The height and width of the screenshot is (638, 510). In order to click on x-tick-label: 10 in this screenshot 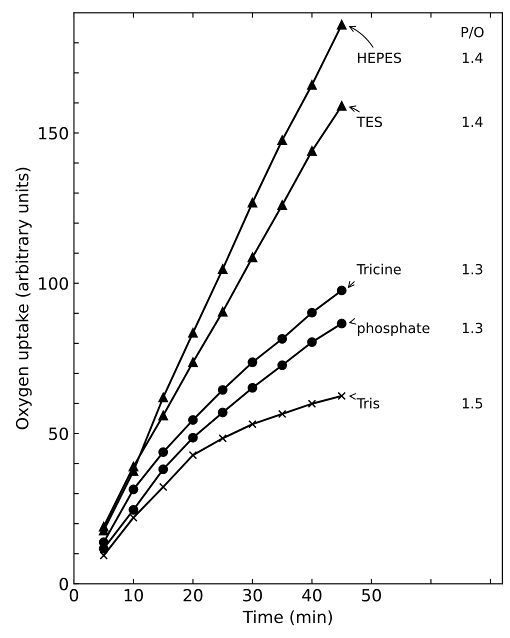, I will do `click(133, 595)`.